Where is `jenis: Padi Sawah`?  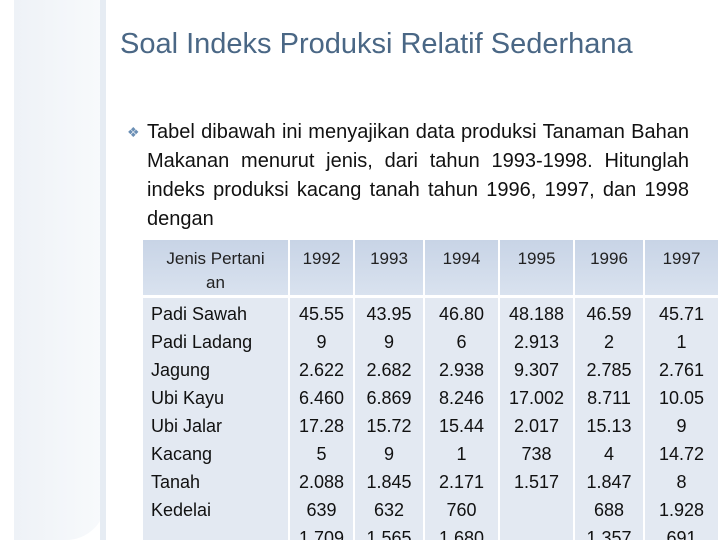
jenis: Padi Sawah is located at coordinates (199, 314).